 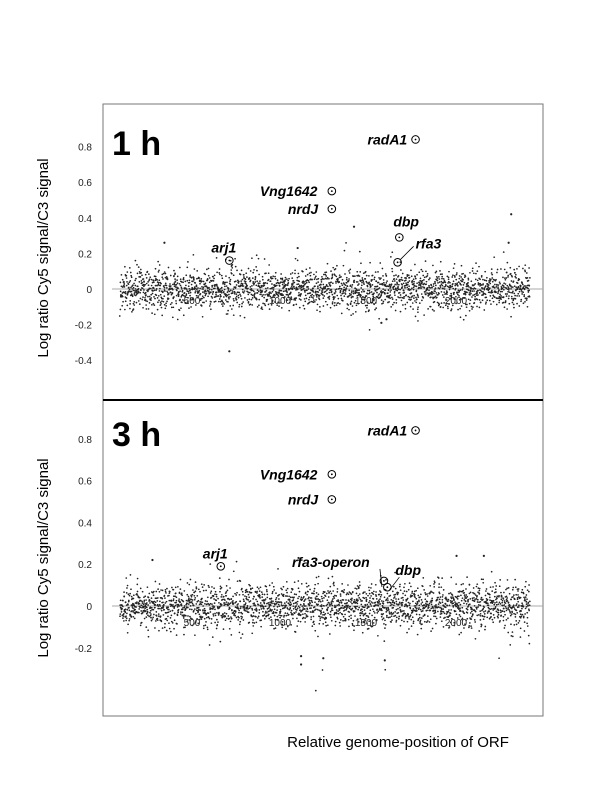 What do you see at coordinates (223, 248) in the screenshot?
I see `gene-label: arj1` at bounding box center [223, 248].